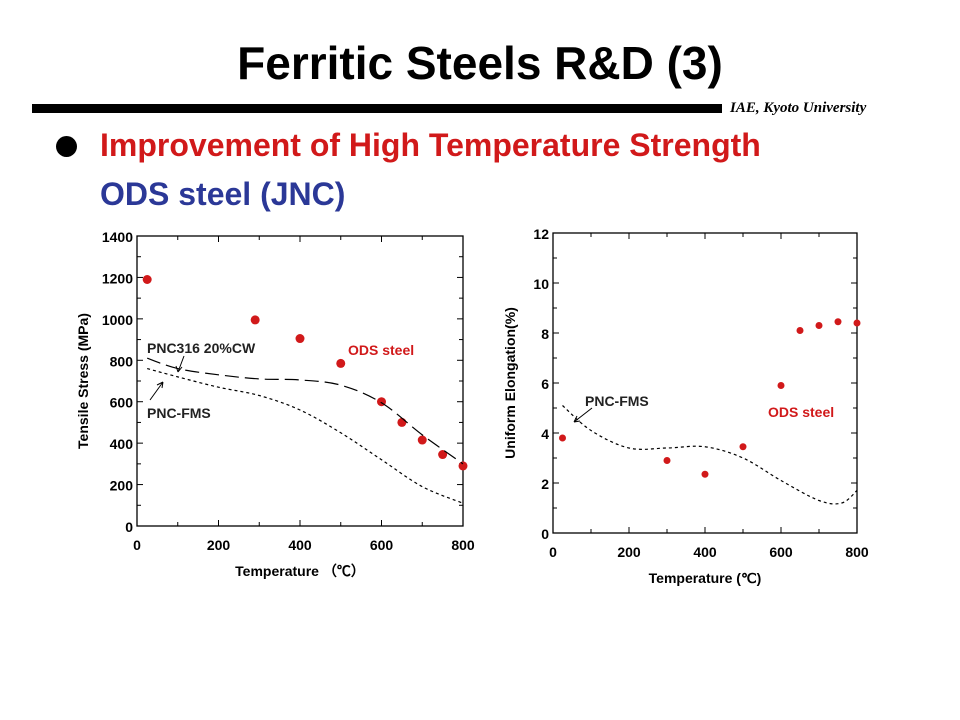 This screenshot has width=960, height=720. What do you see at coordinates (545, 434) in the screenshot?
I see `y-tick-label: 4` at bounding box center [545, 434].